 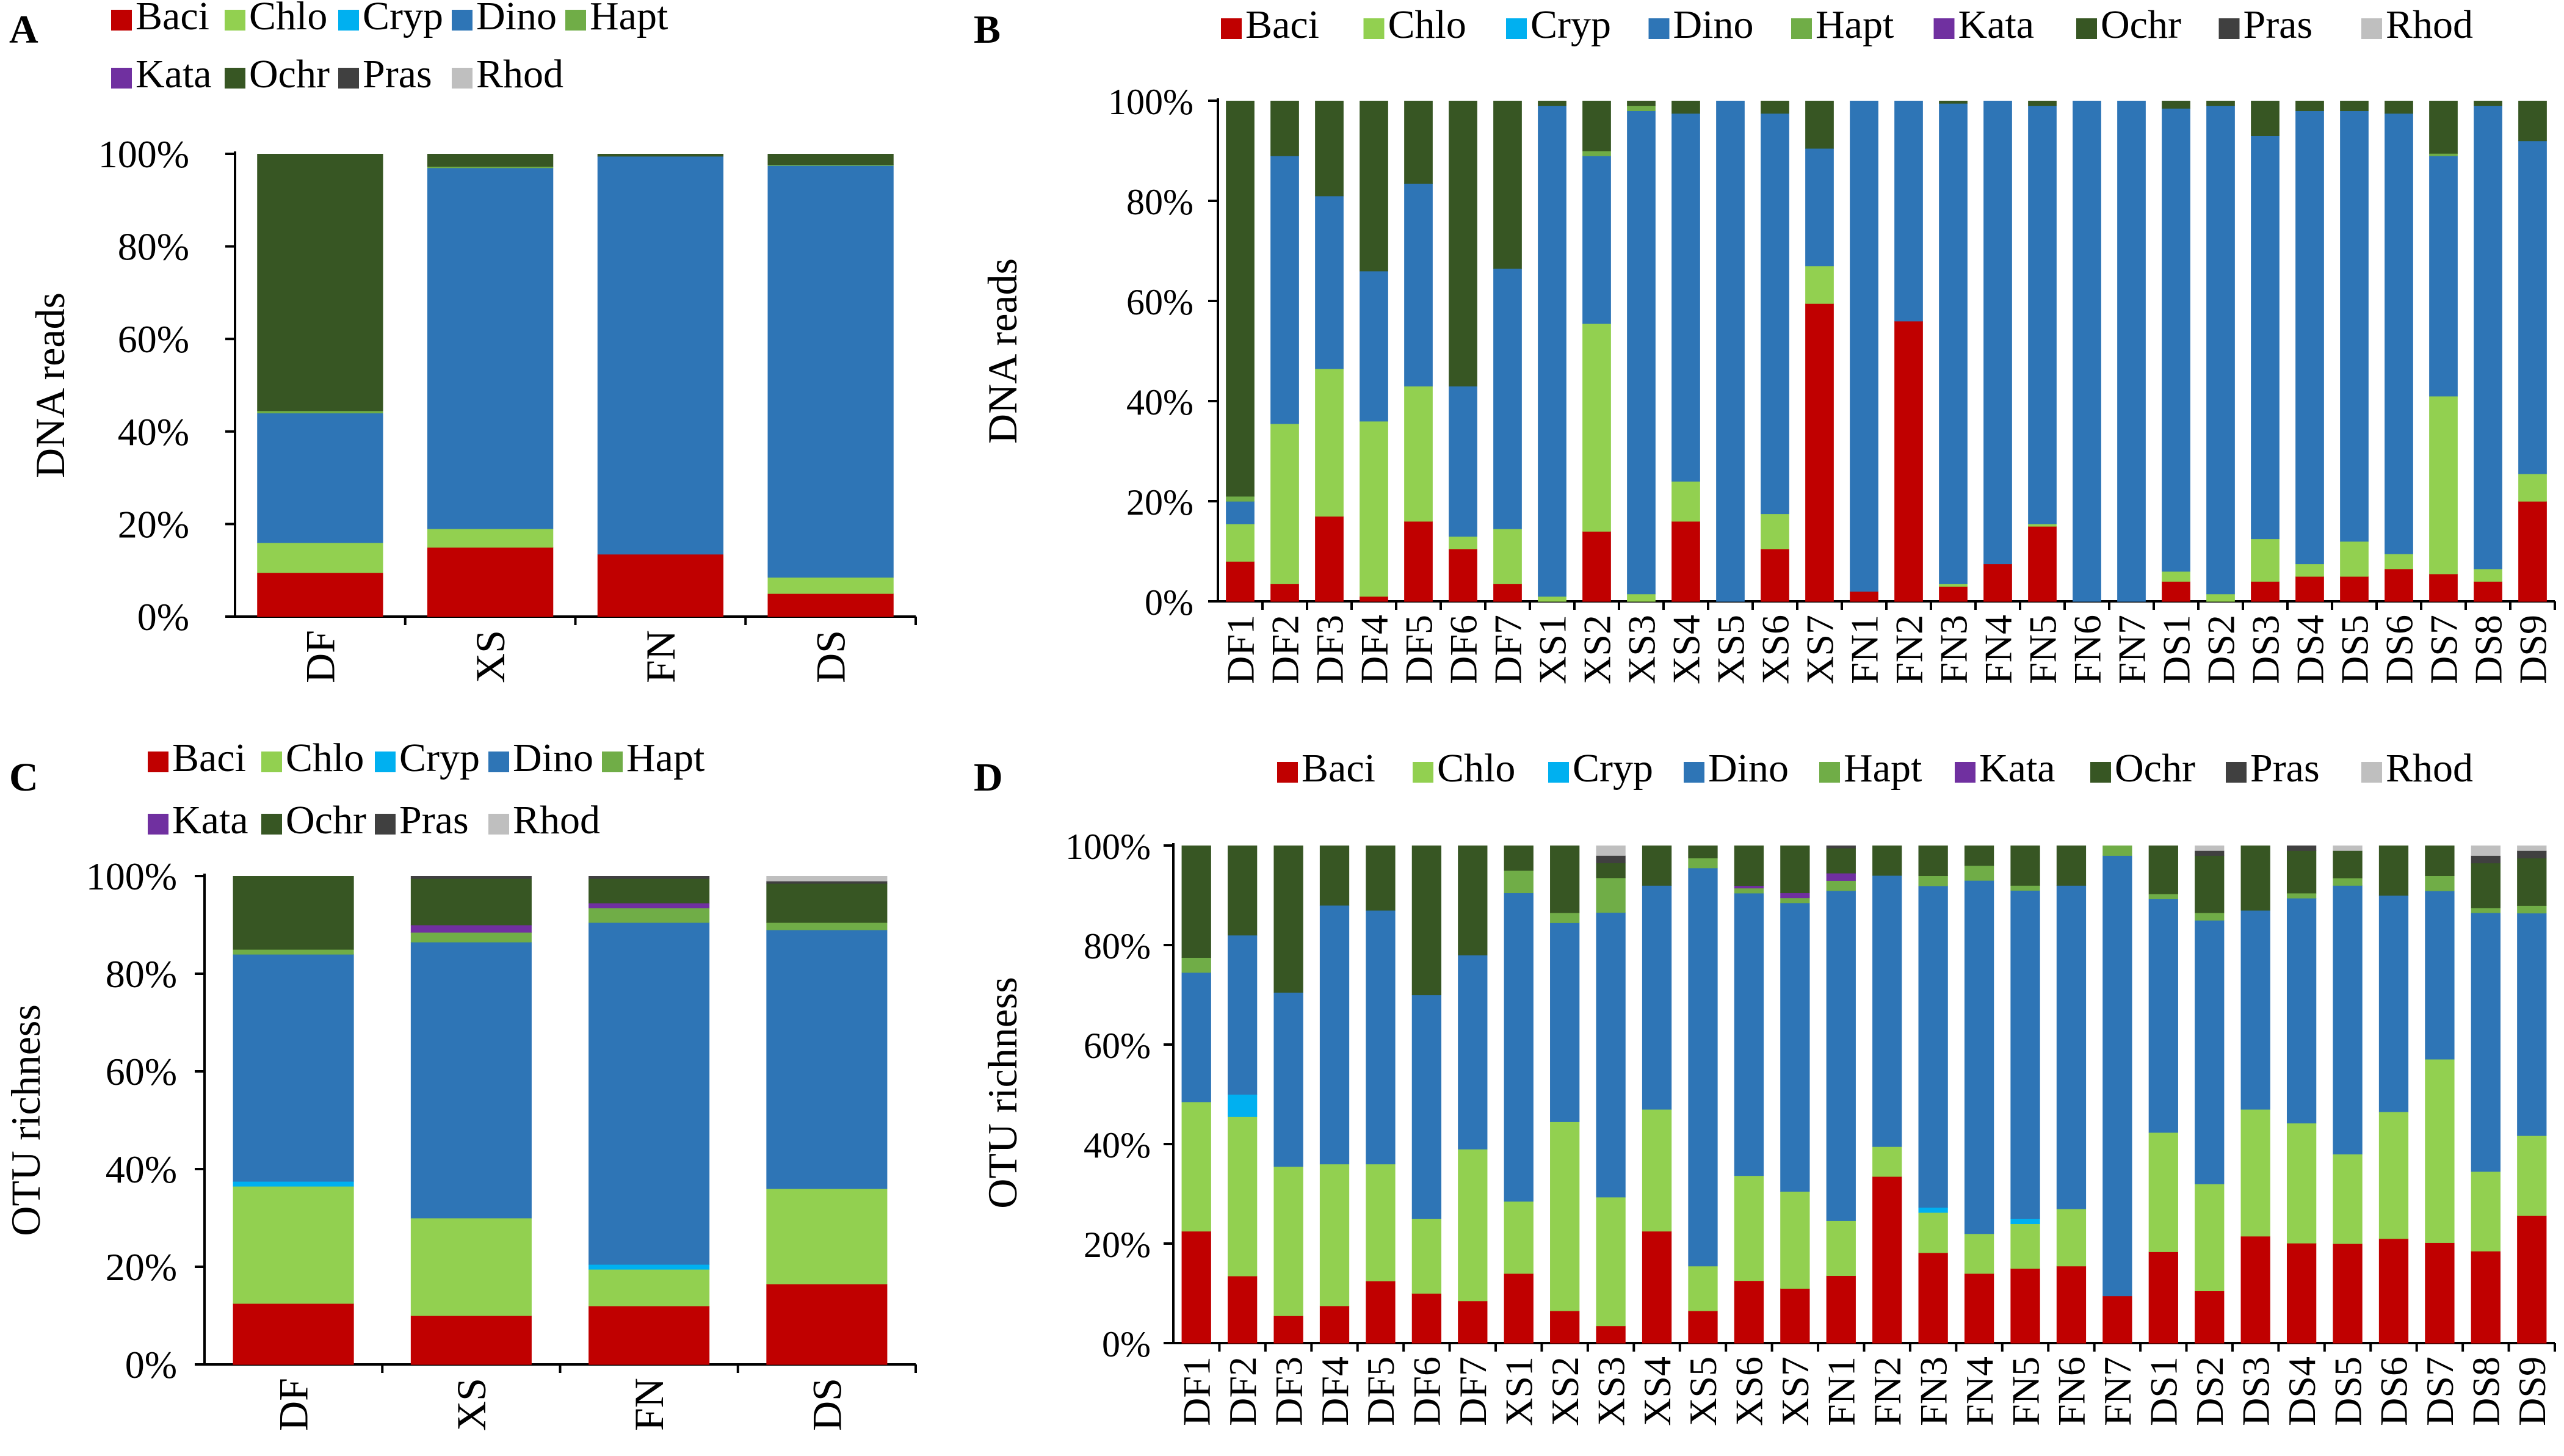 What do you see at coordinates (1463, 649) in the screenshot?
I see `x-tick-label: DF6` at bounding box center [1463, 649].